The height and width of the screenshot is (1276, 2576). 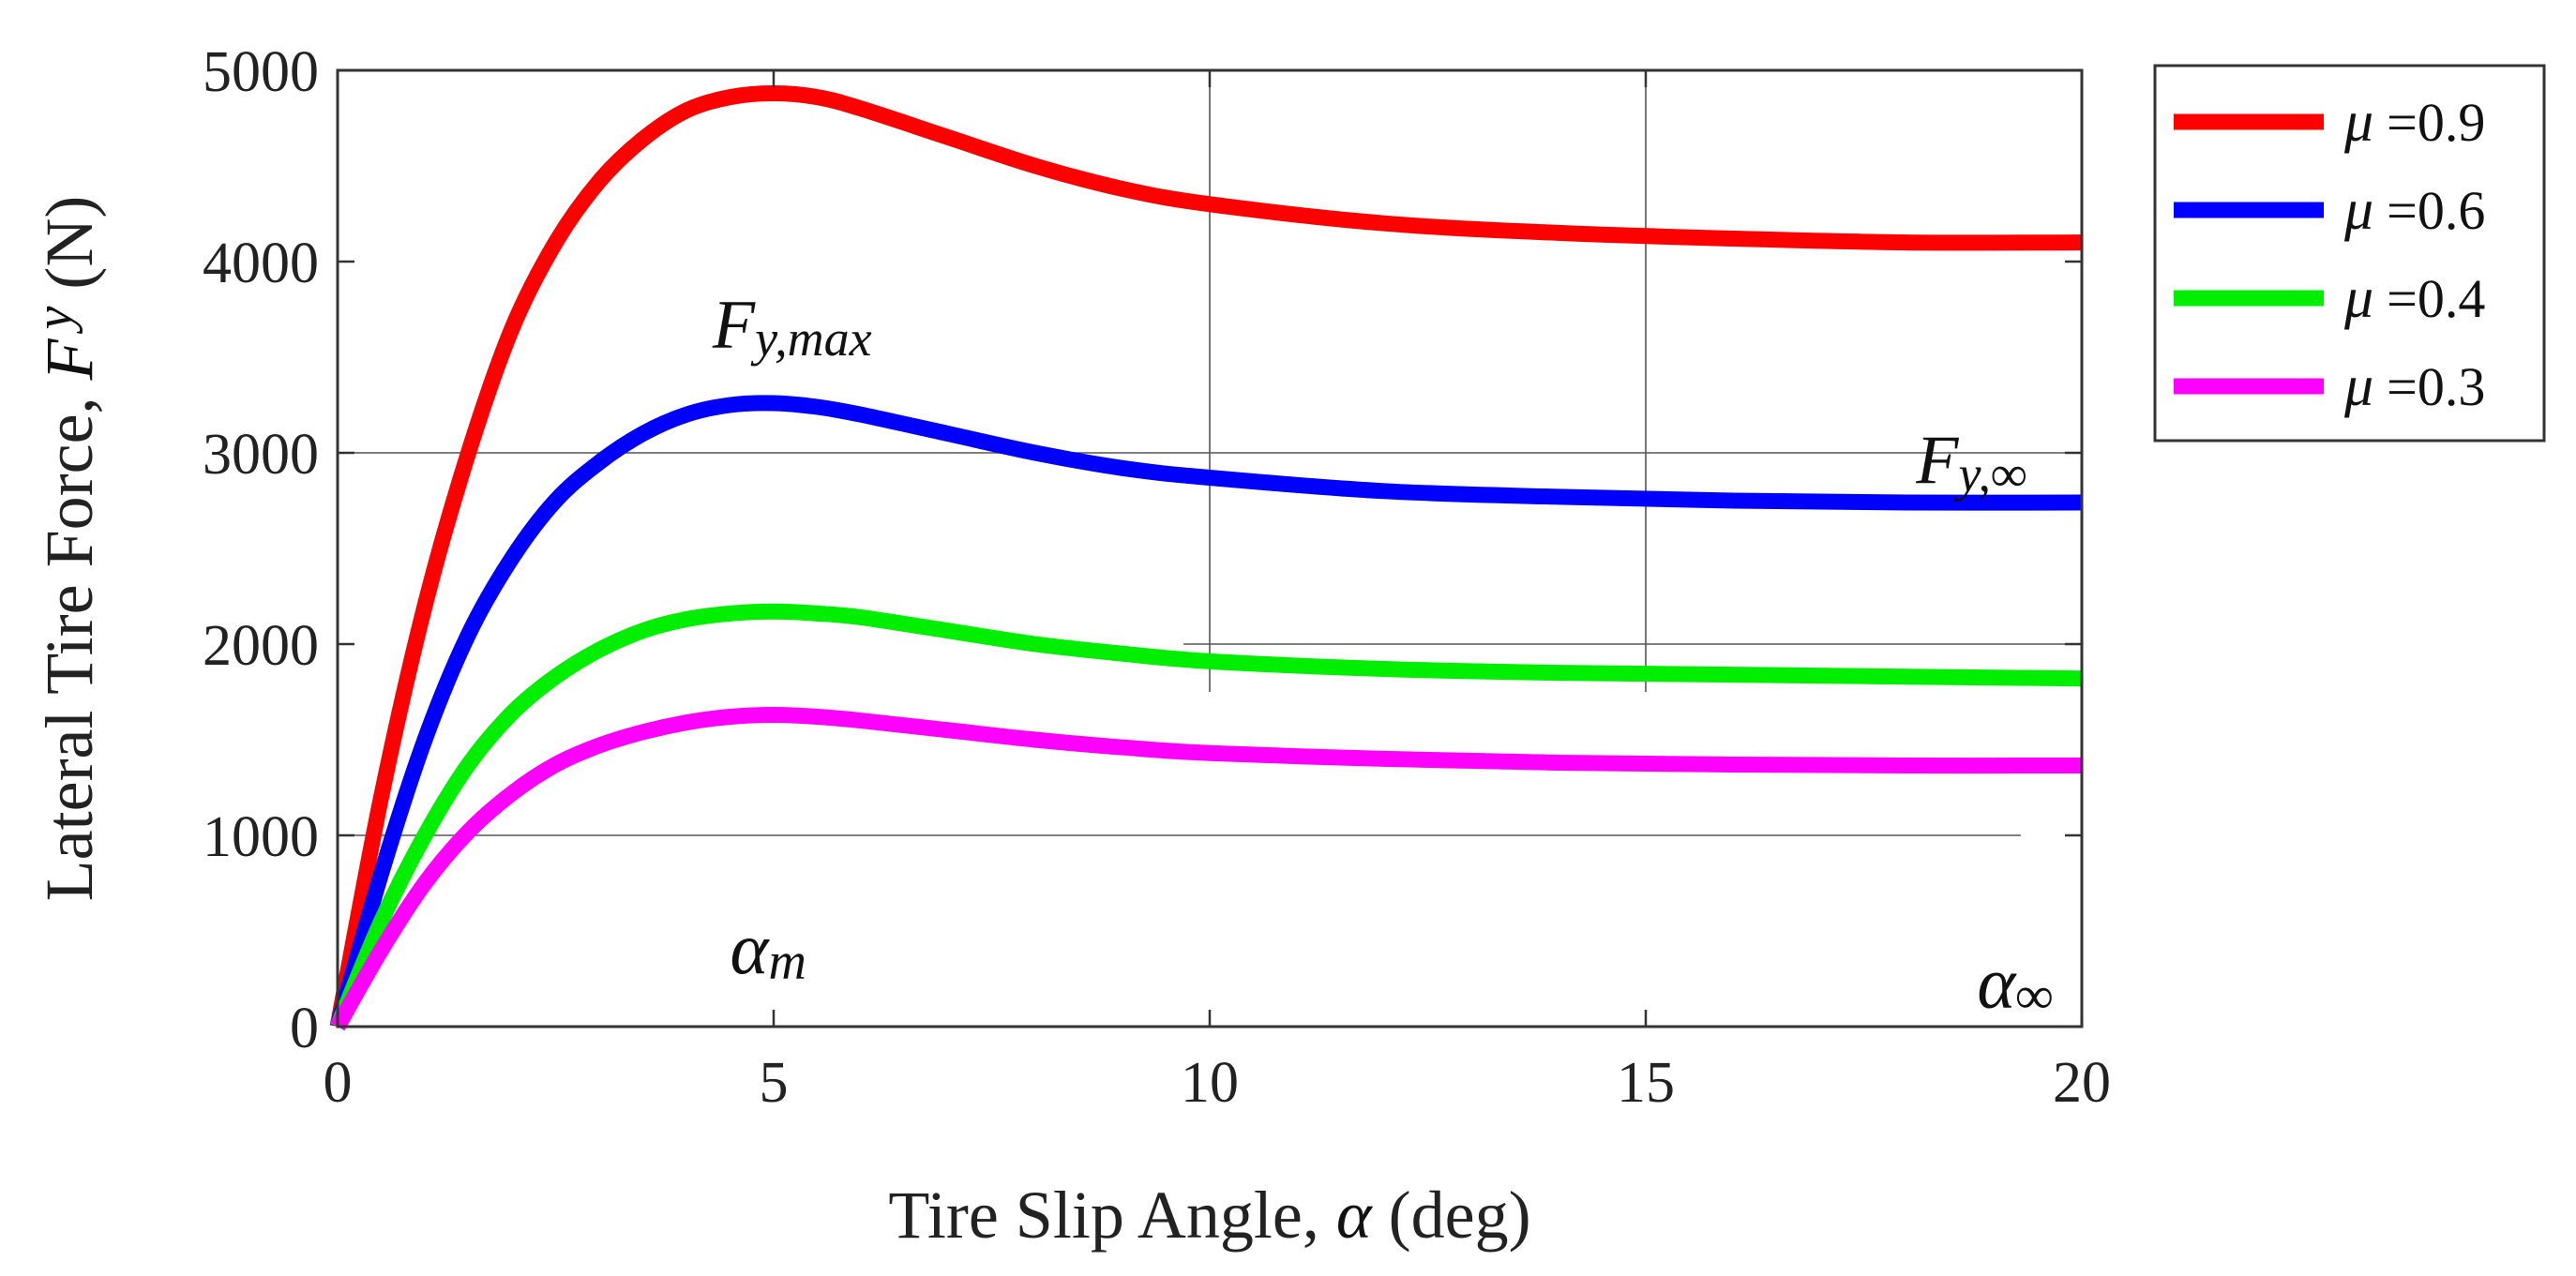 I want to click on legend-label-mu-0.9: μ =0.9, so click(x=2414, y=122).